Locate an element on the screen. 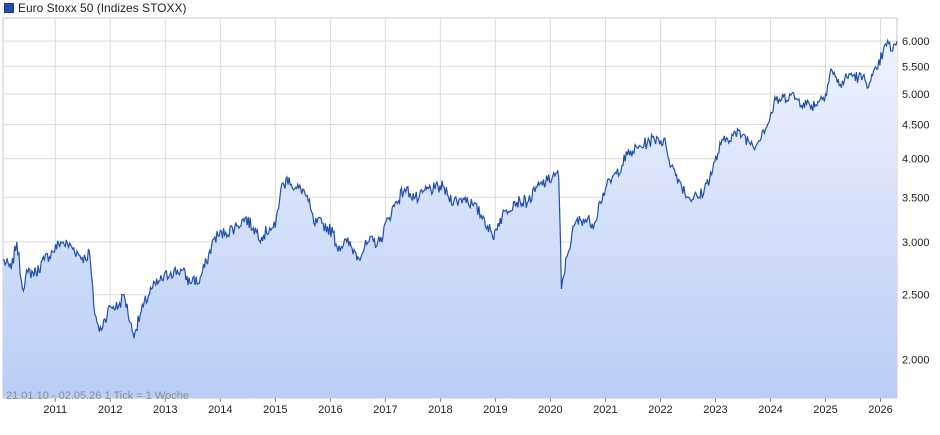  y-tick-label: 2.500 is located at coordinates (916, 296).